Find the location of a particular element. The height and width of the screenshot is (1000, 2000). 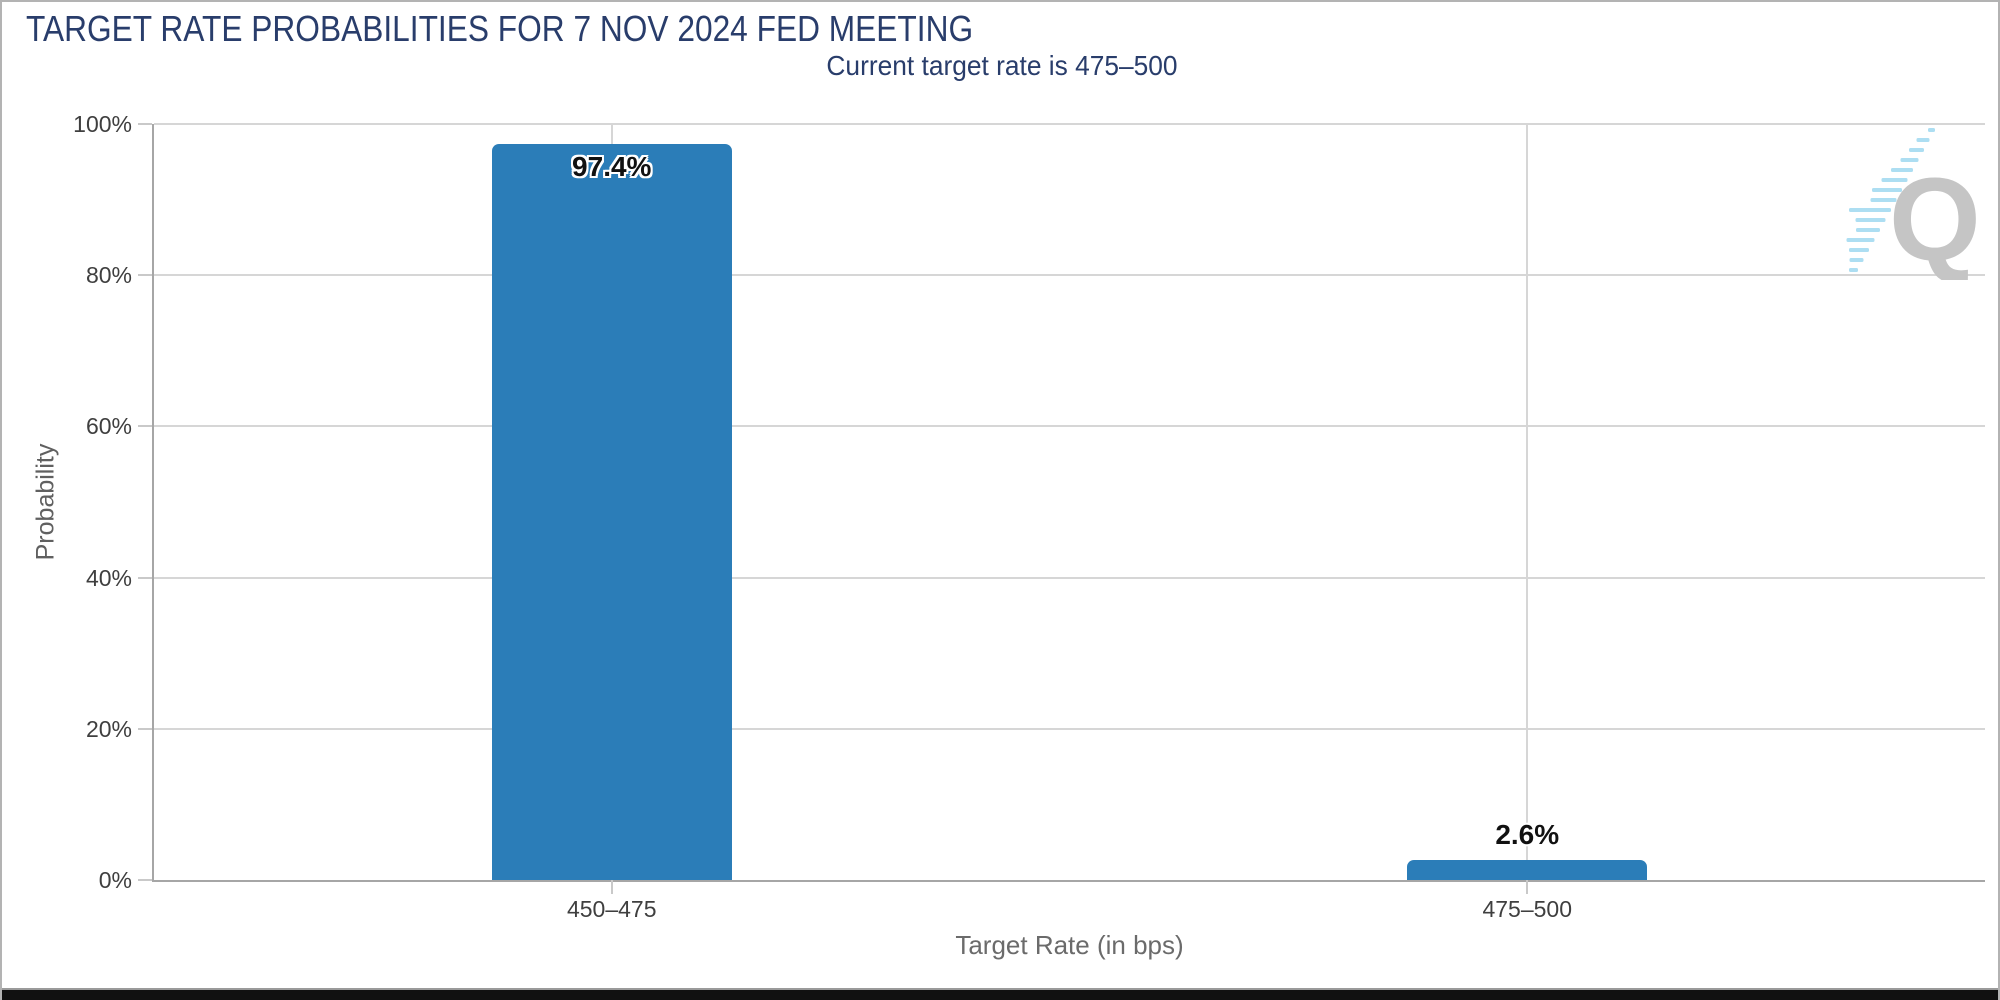

x-axis-title: Target Rate (in bps) is located at coordinates (1069, 945).